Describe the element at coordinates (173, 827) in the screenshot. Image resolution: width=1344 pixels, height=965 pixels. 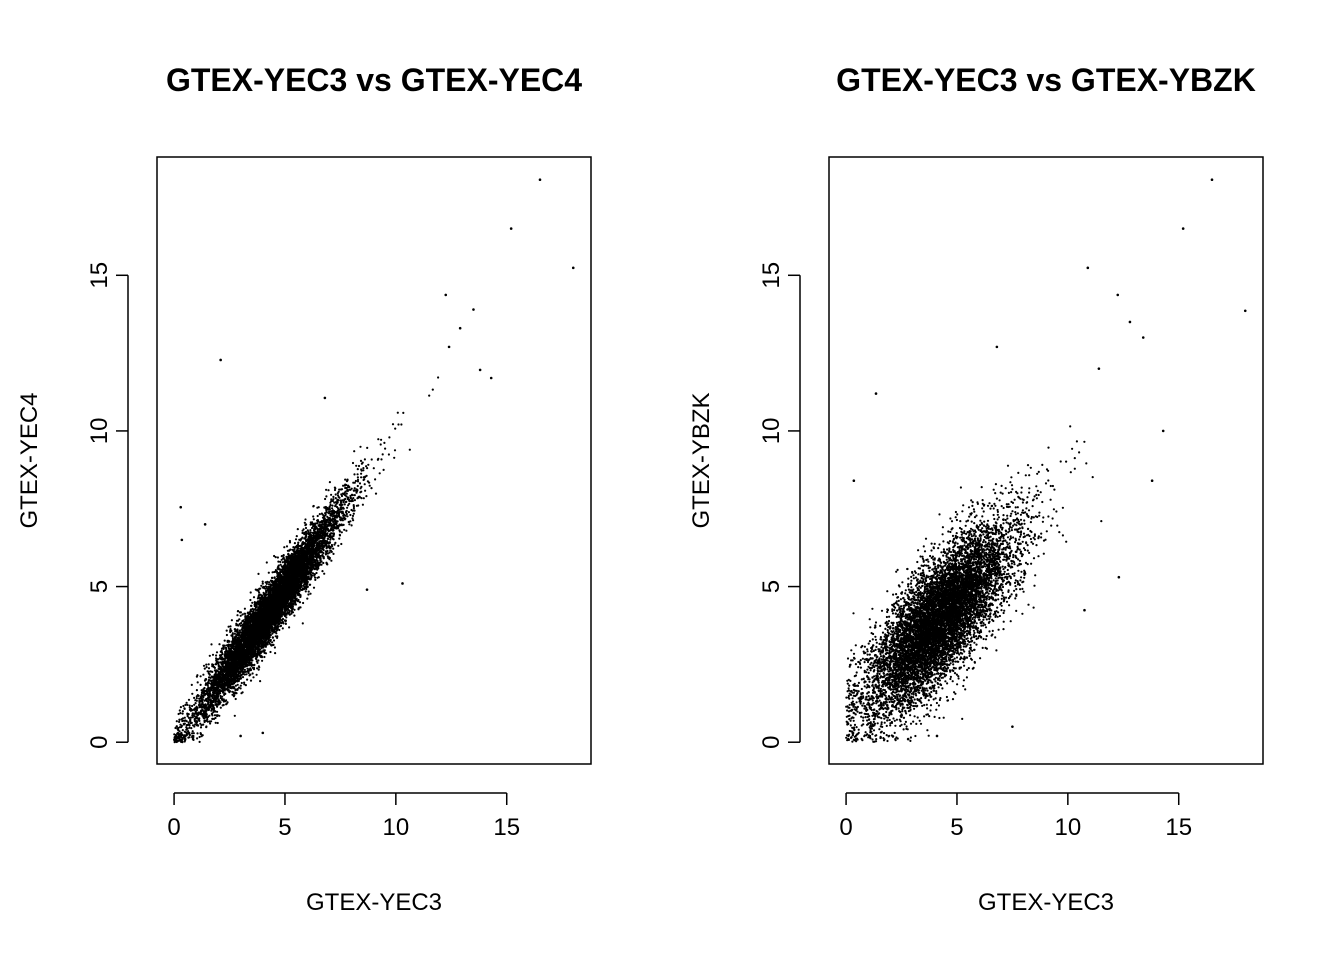
I see `x-tick-label: 0` at that location.